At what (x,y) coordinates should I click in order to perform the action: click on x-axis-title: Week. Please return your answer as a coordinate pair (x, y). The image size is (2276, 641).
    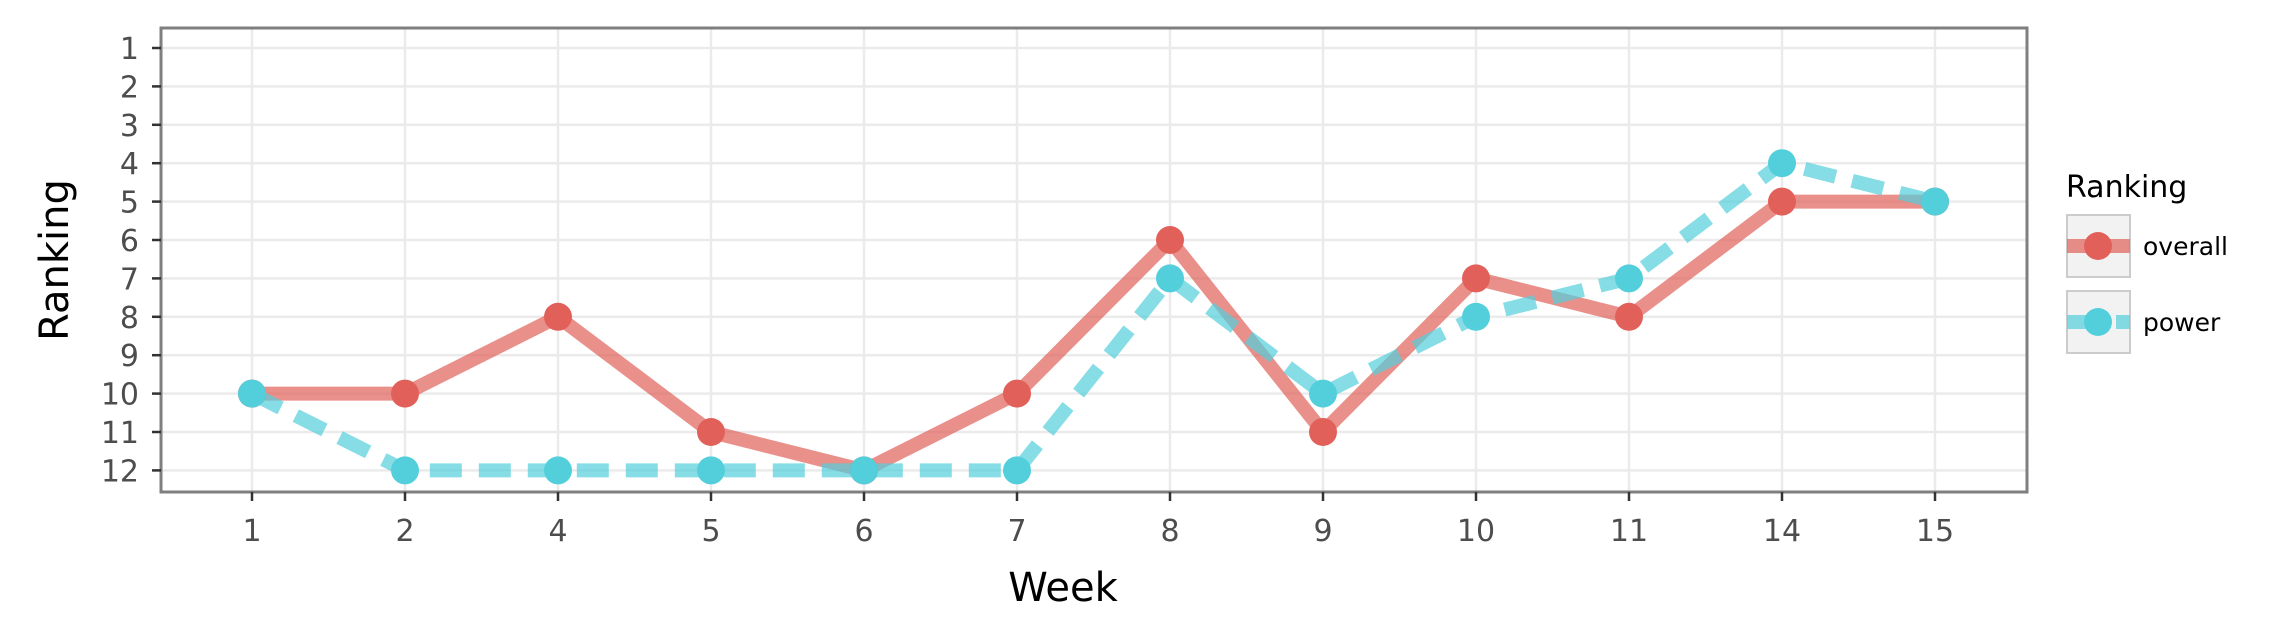
    Looking at the image, I should click on (1063, 588).